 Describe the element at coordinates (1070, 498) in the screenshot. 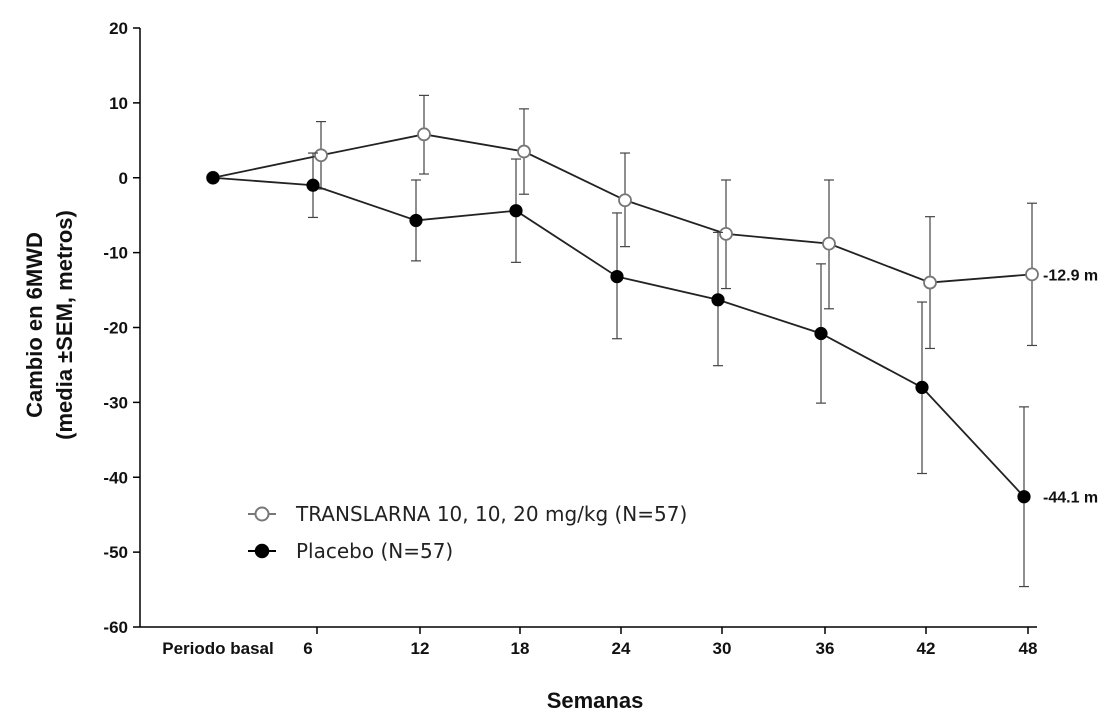

I see `end-value-label: -44.1 m` at that location.